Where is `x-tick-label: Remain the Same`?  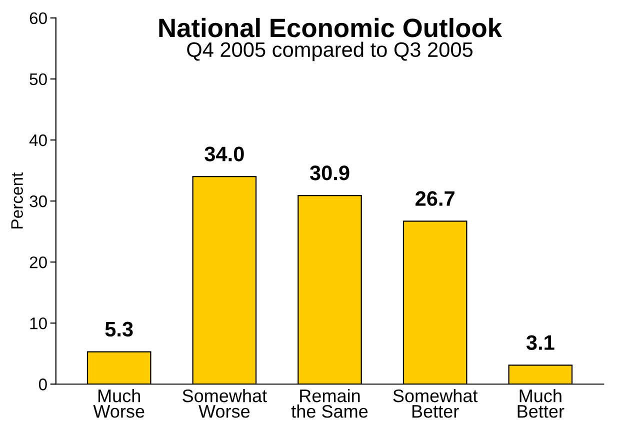
x-tick-label: Remain the Same is located at coordinates (329, 403).